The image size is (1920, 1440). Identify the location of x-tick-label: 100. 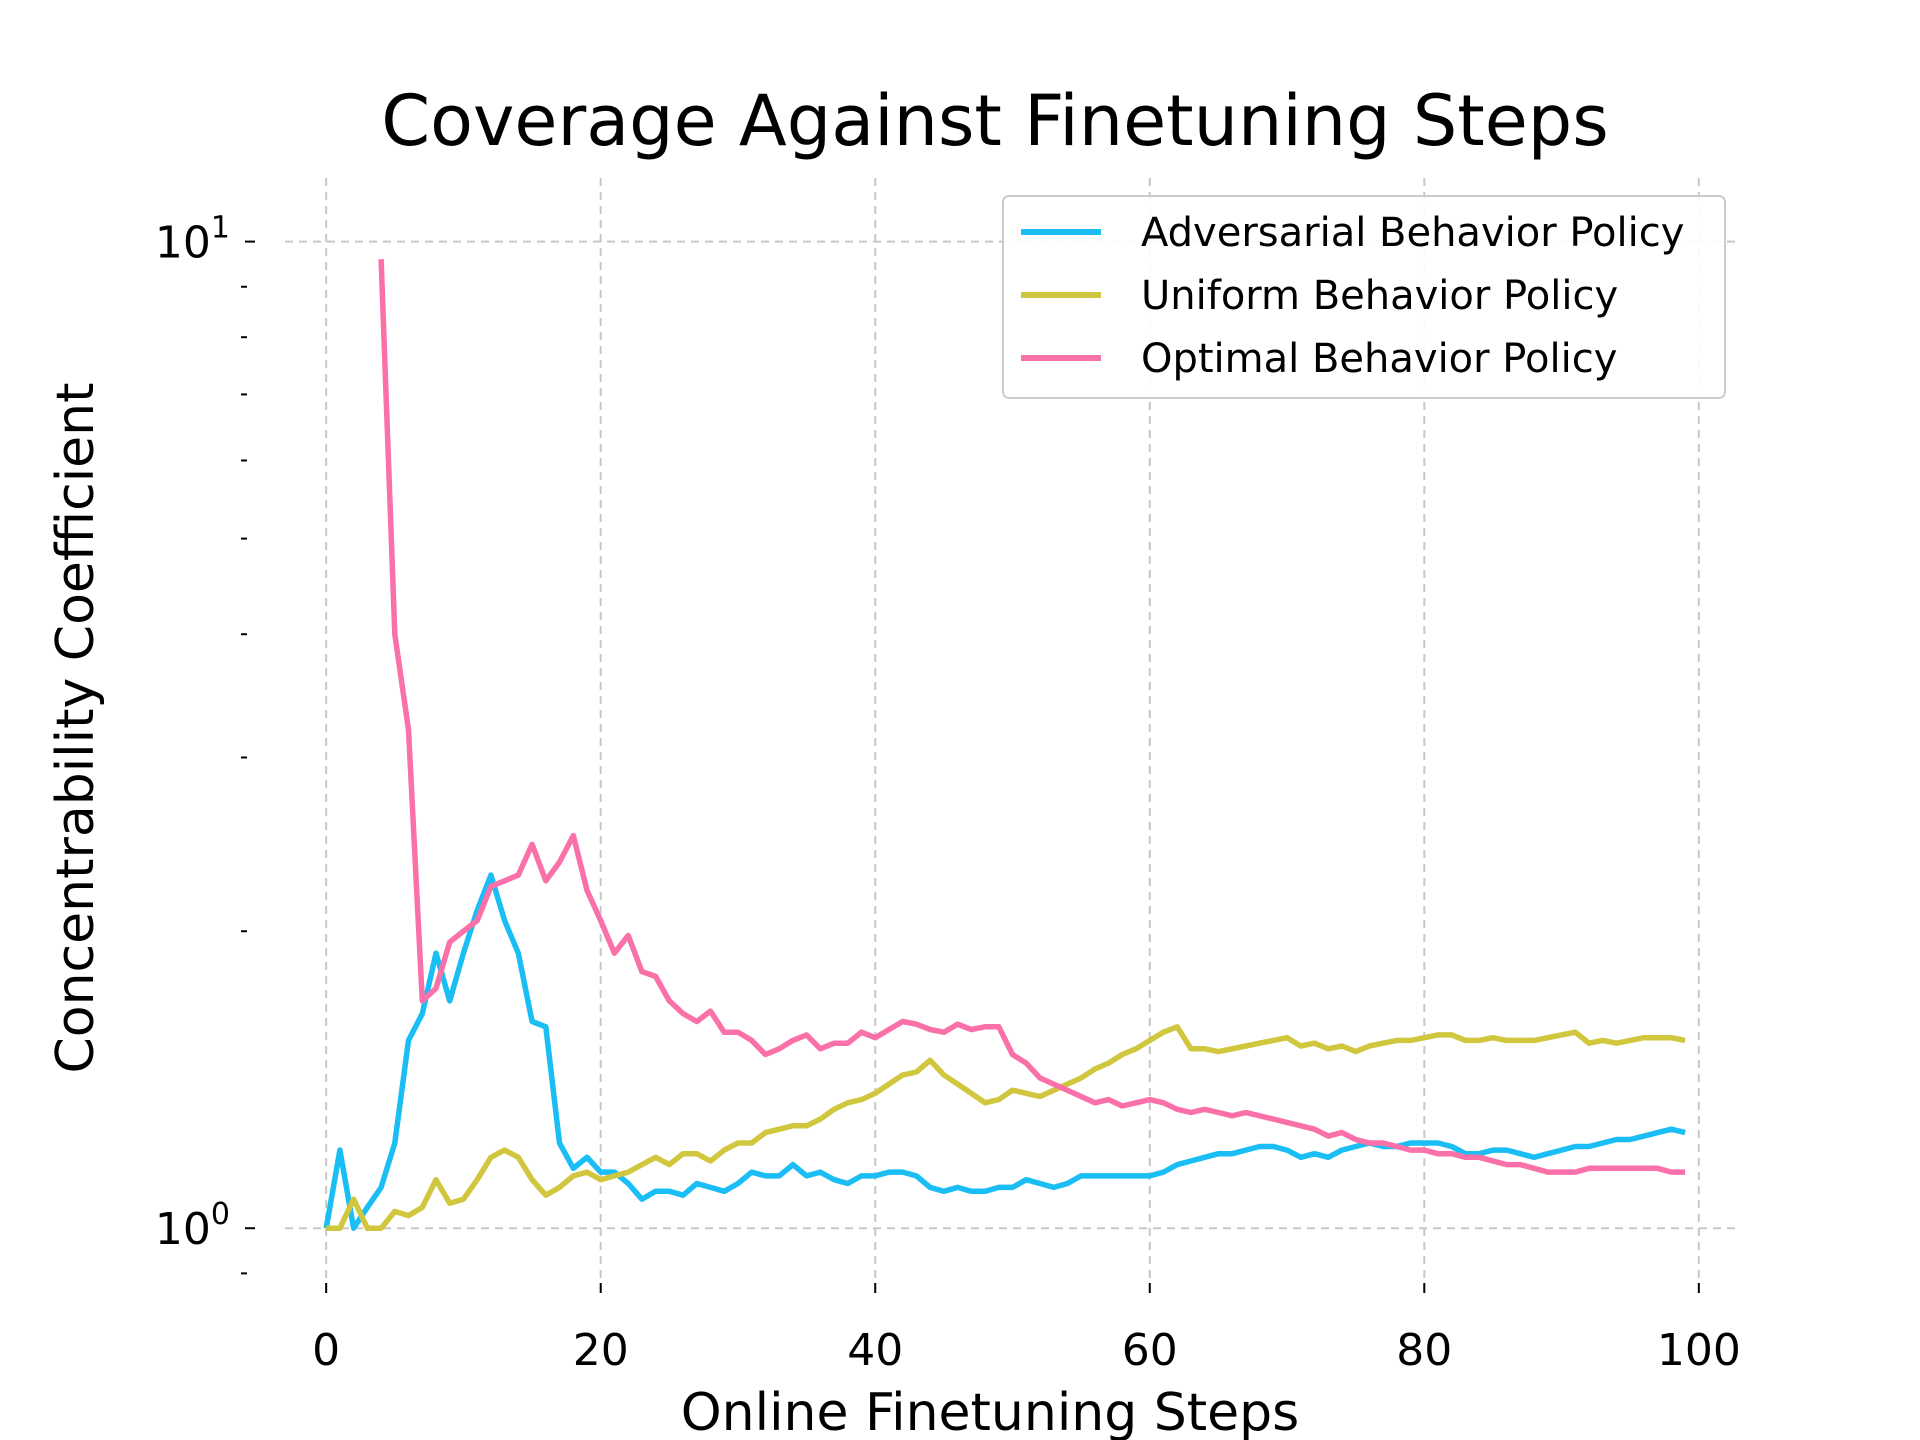
(1699, 1350).